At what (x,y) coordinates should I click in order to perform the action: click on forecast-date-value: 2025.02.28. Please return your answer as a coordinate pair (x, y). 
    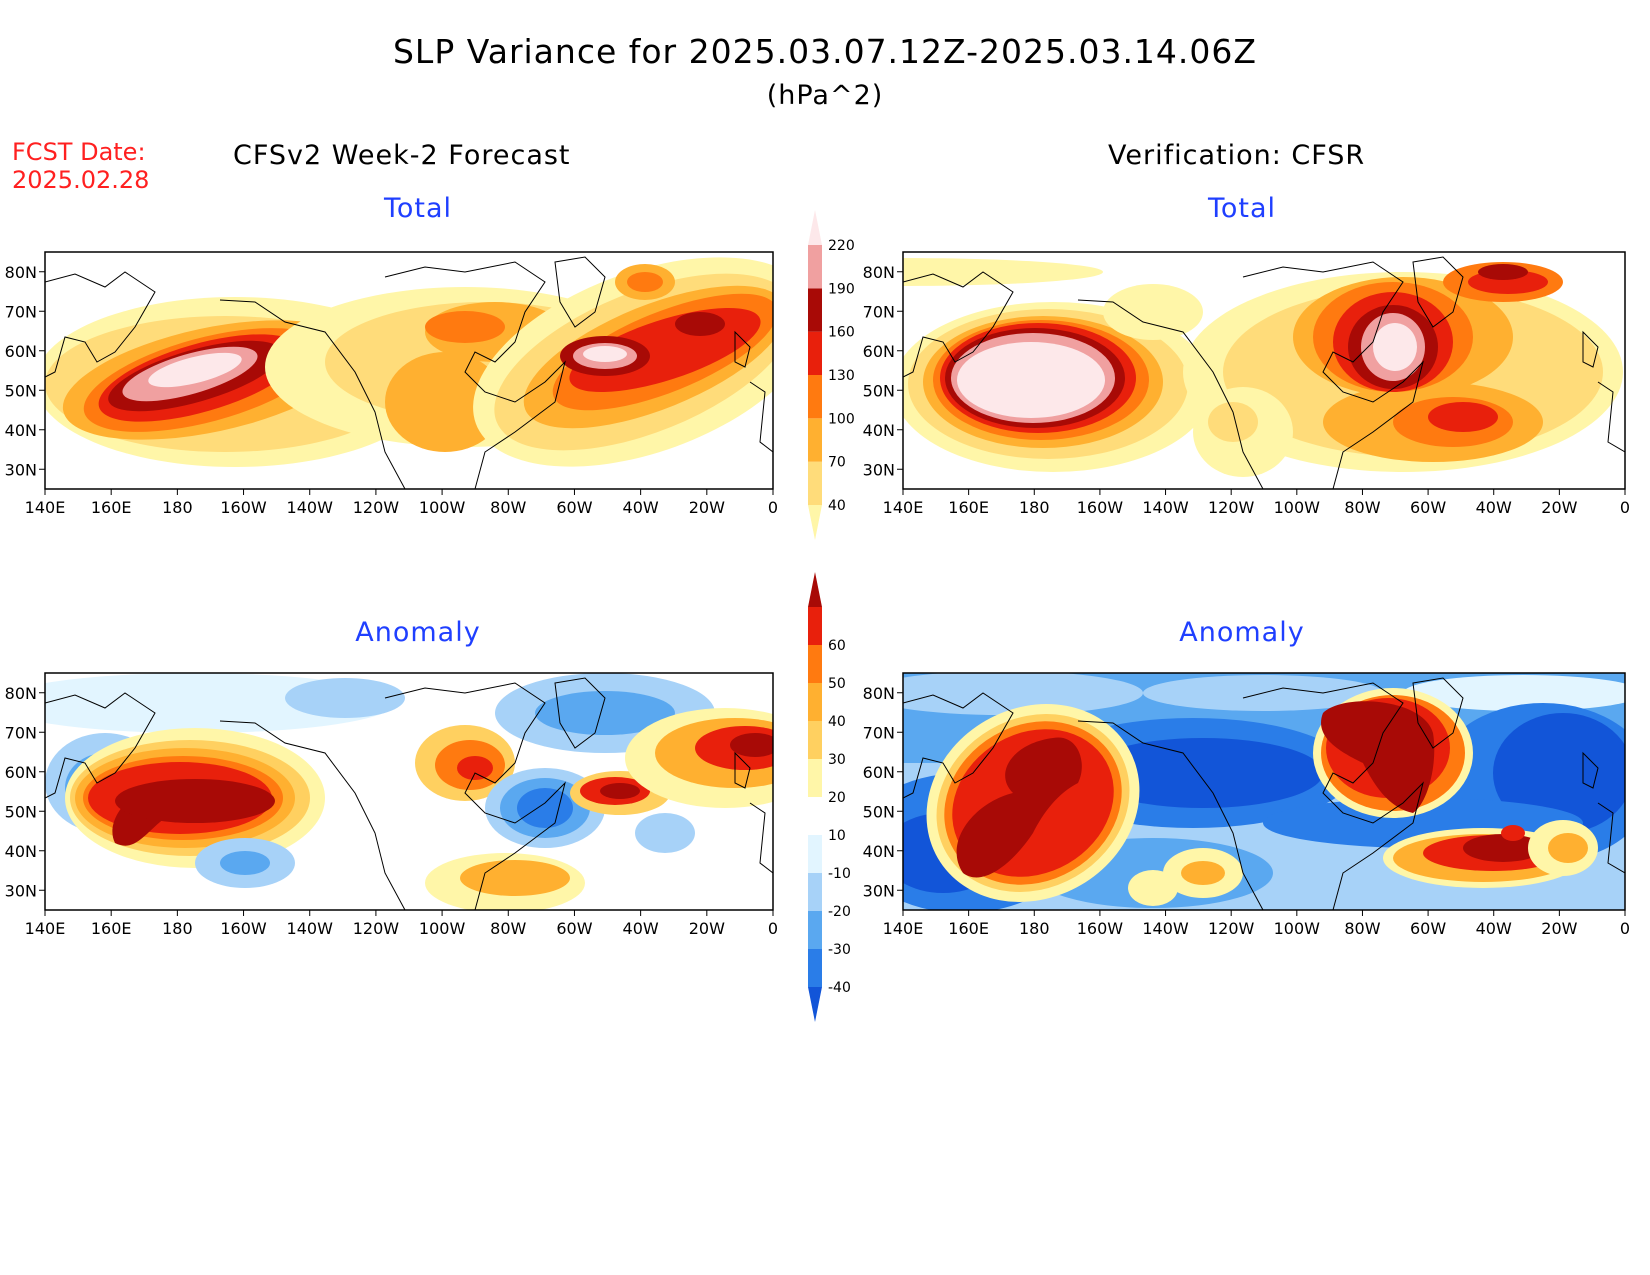
    Looking at the image, I should click on (81, 180).